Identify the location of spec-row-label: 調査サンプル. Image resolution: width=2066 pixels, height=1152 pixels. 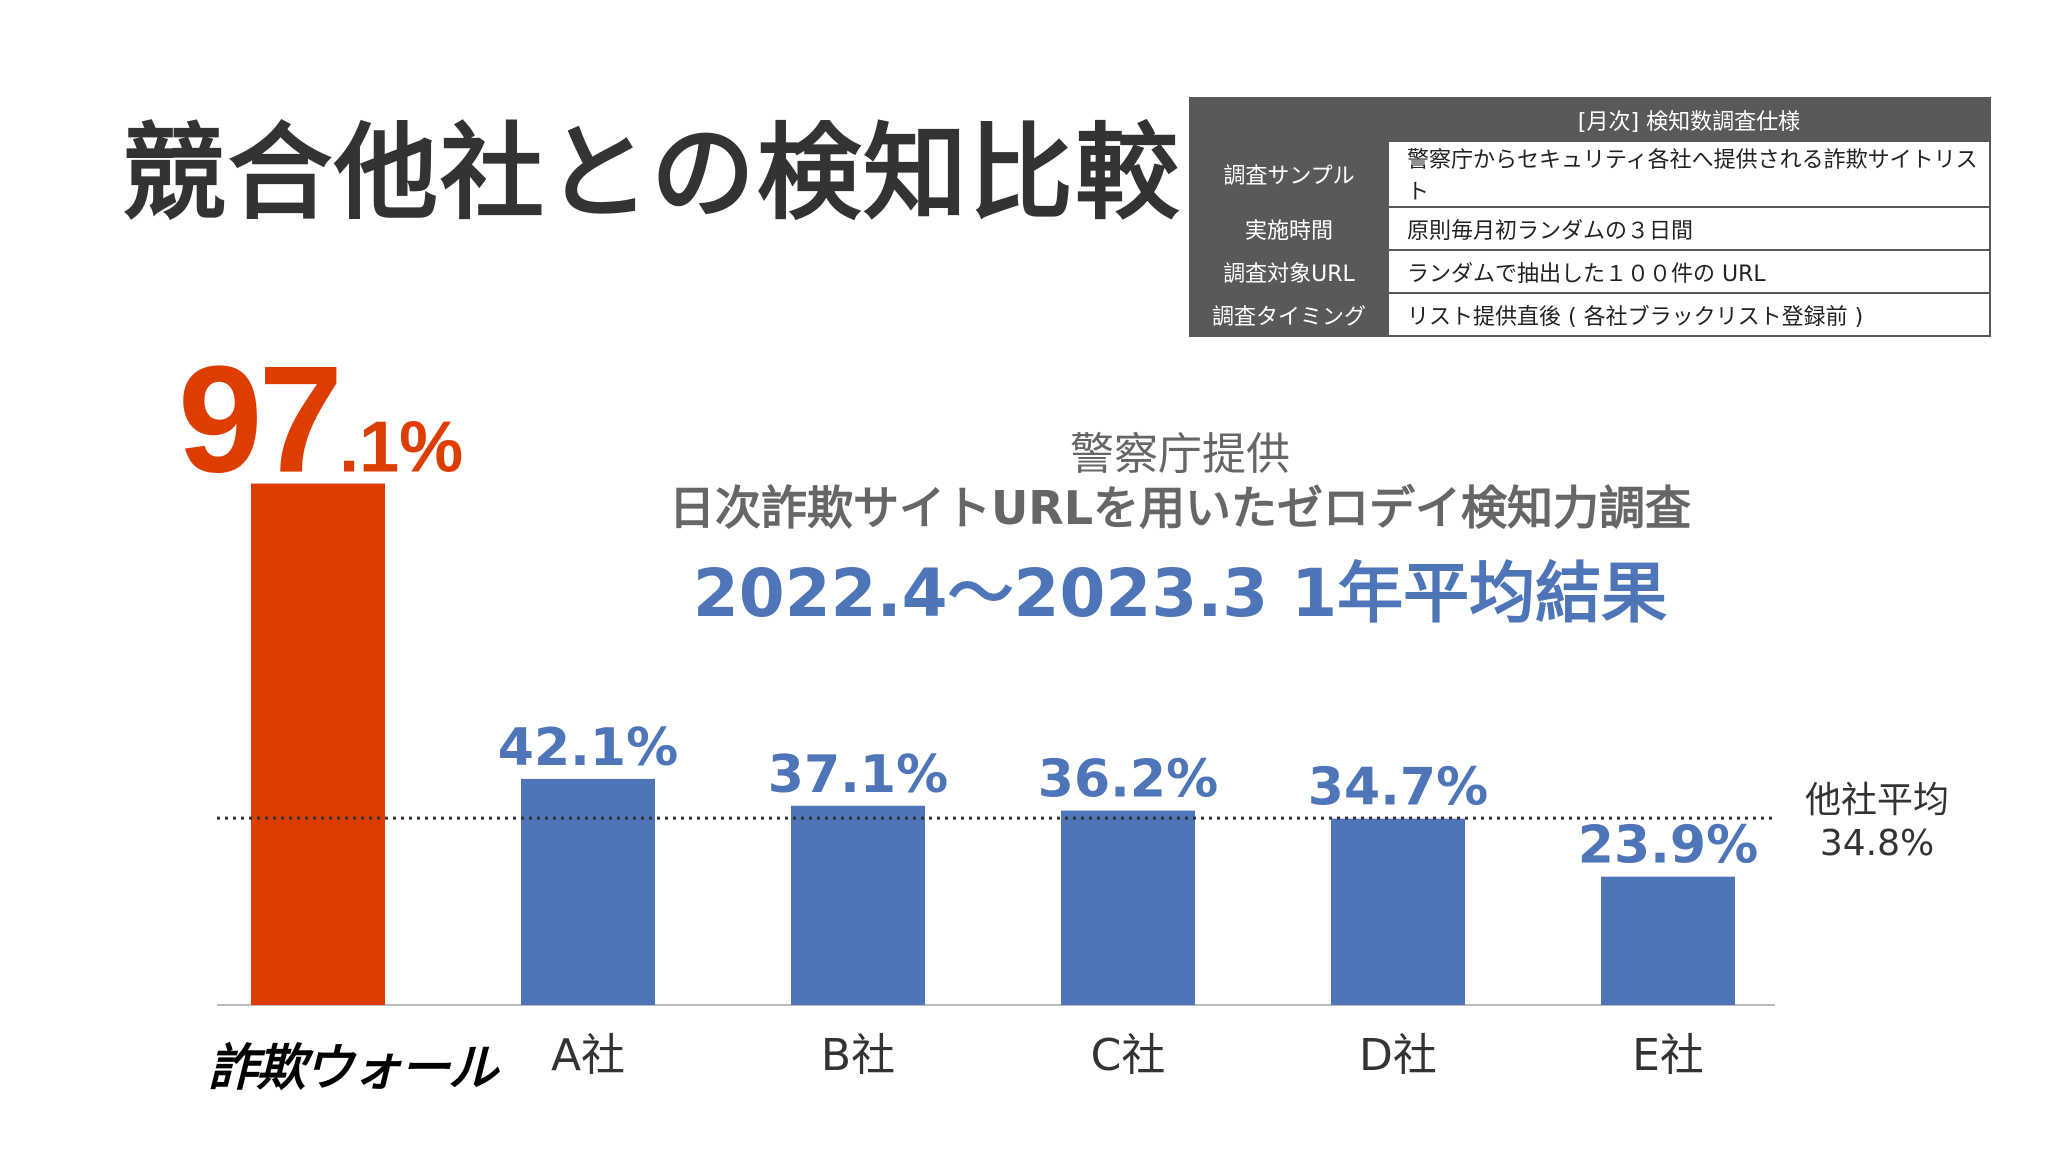
(1289, 174).